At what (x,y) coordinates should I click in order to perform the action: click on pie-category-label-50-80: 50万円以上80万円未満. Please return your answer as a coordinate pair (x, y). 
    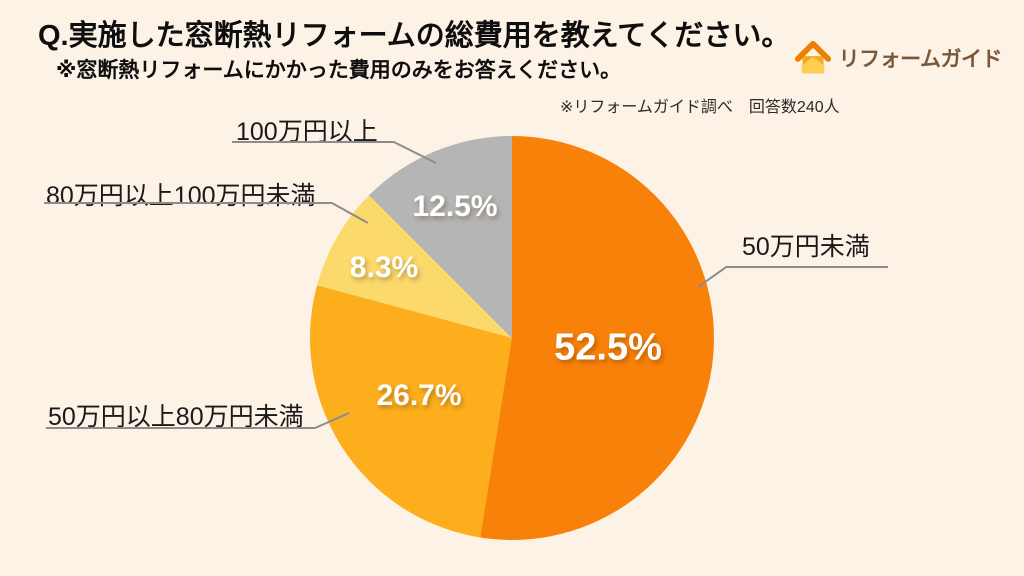
    Looking at the image, I should click on (176, 417).